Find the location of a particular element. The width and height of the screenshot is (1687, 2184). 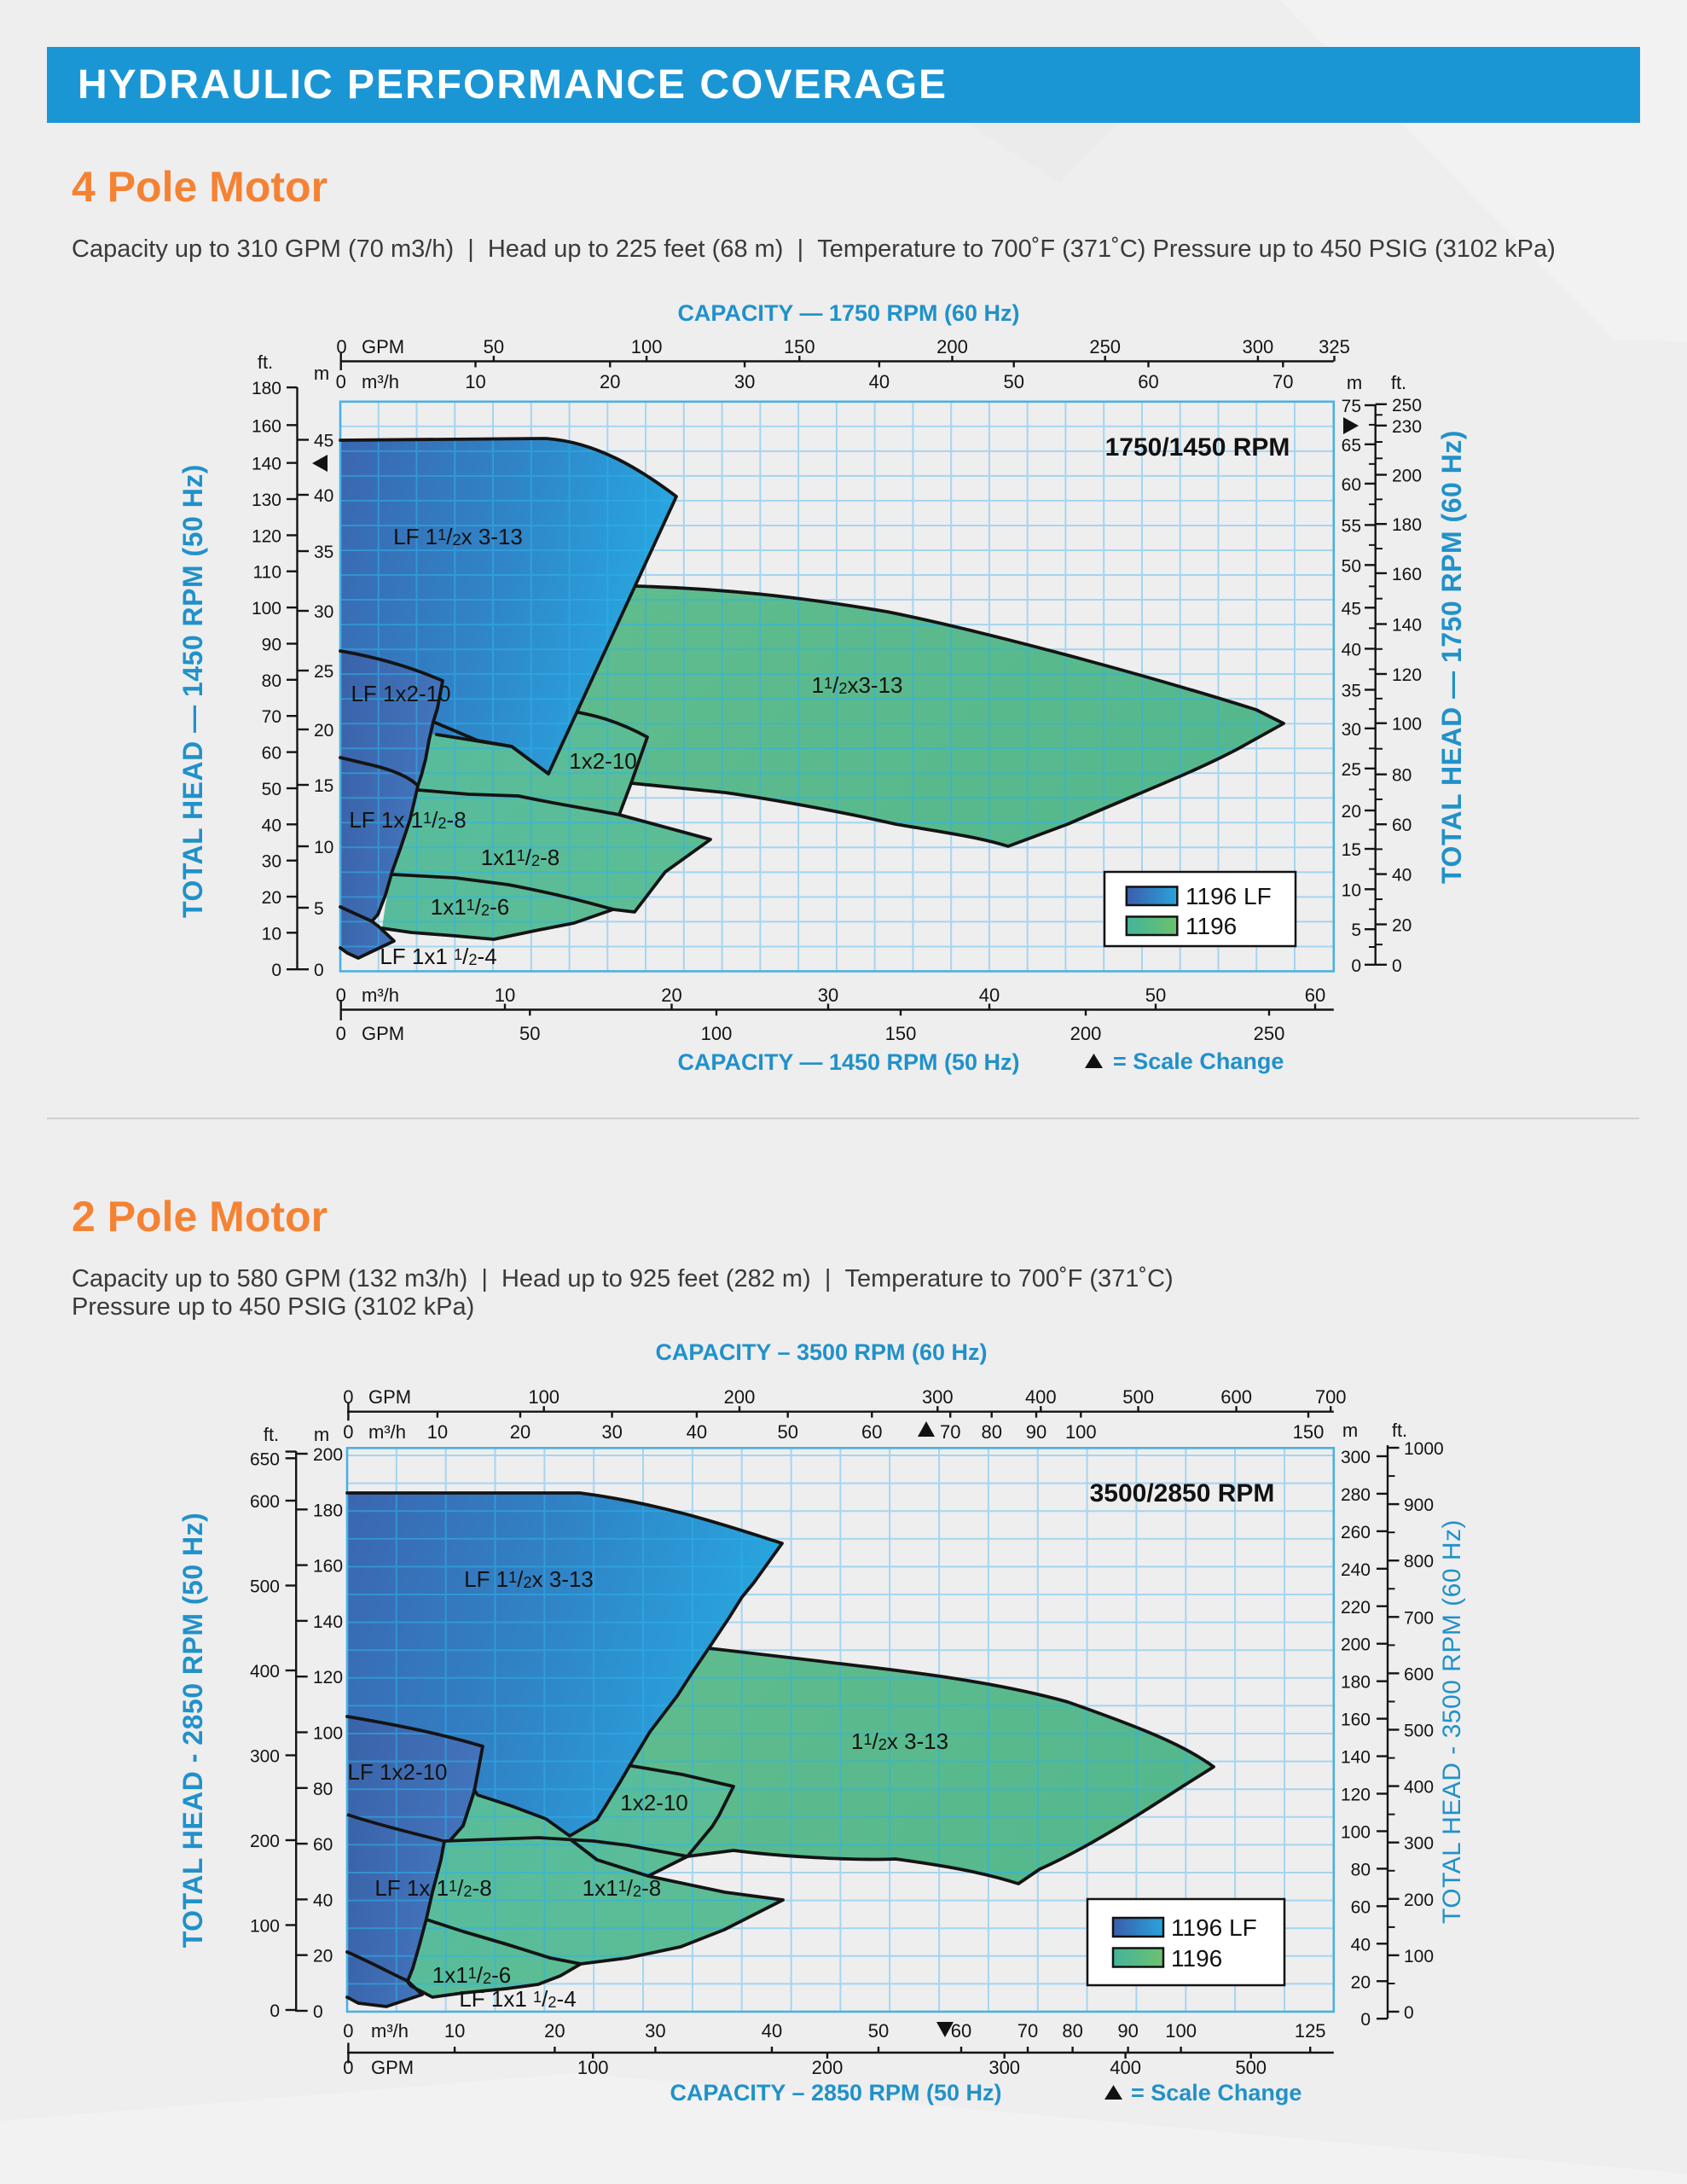

svg-text: 35 is located at coordinates (1351, 692).